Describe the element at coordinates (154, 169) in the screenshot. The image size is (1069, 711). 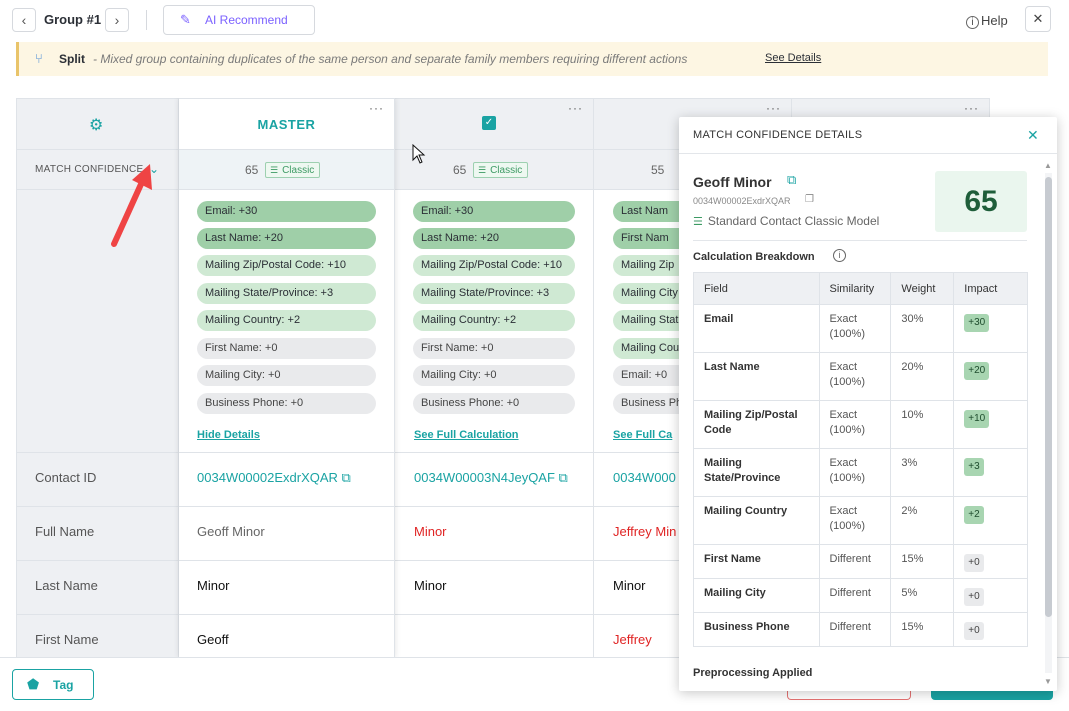
I see `chevron-down-icon: ⌄` at that location.